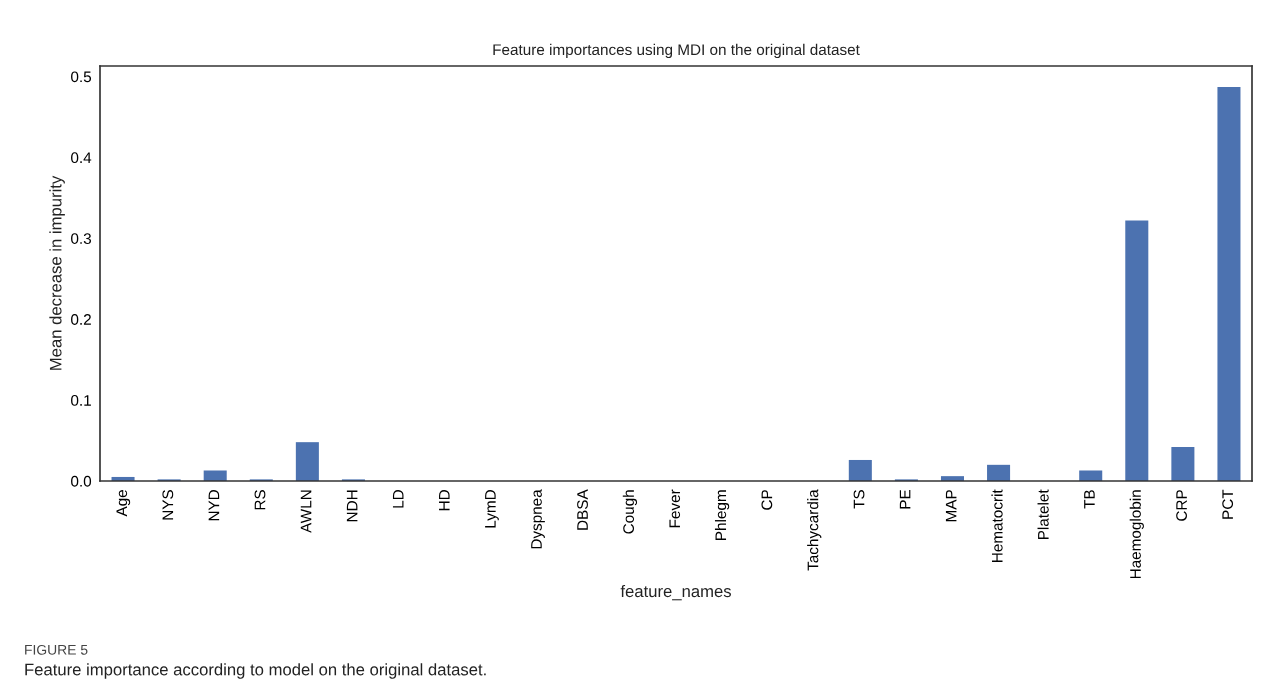  What do you see at coordinates (814, 530) in the screenshot?
I see `x-tick-label: Tachycardia` at bounding box center [814, 530].